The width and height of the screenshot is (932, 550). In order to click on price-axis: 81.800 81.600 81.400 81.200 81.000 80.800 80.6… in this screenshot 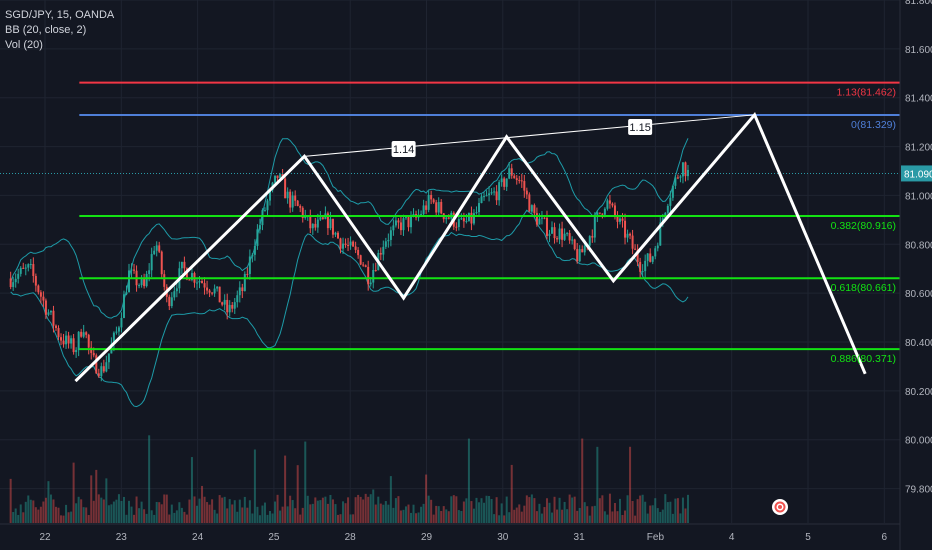, I will do `click(915, 275)`.